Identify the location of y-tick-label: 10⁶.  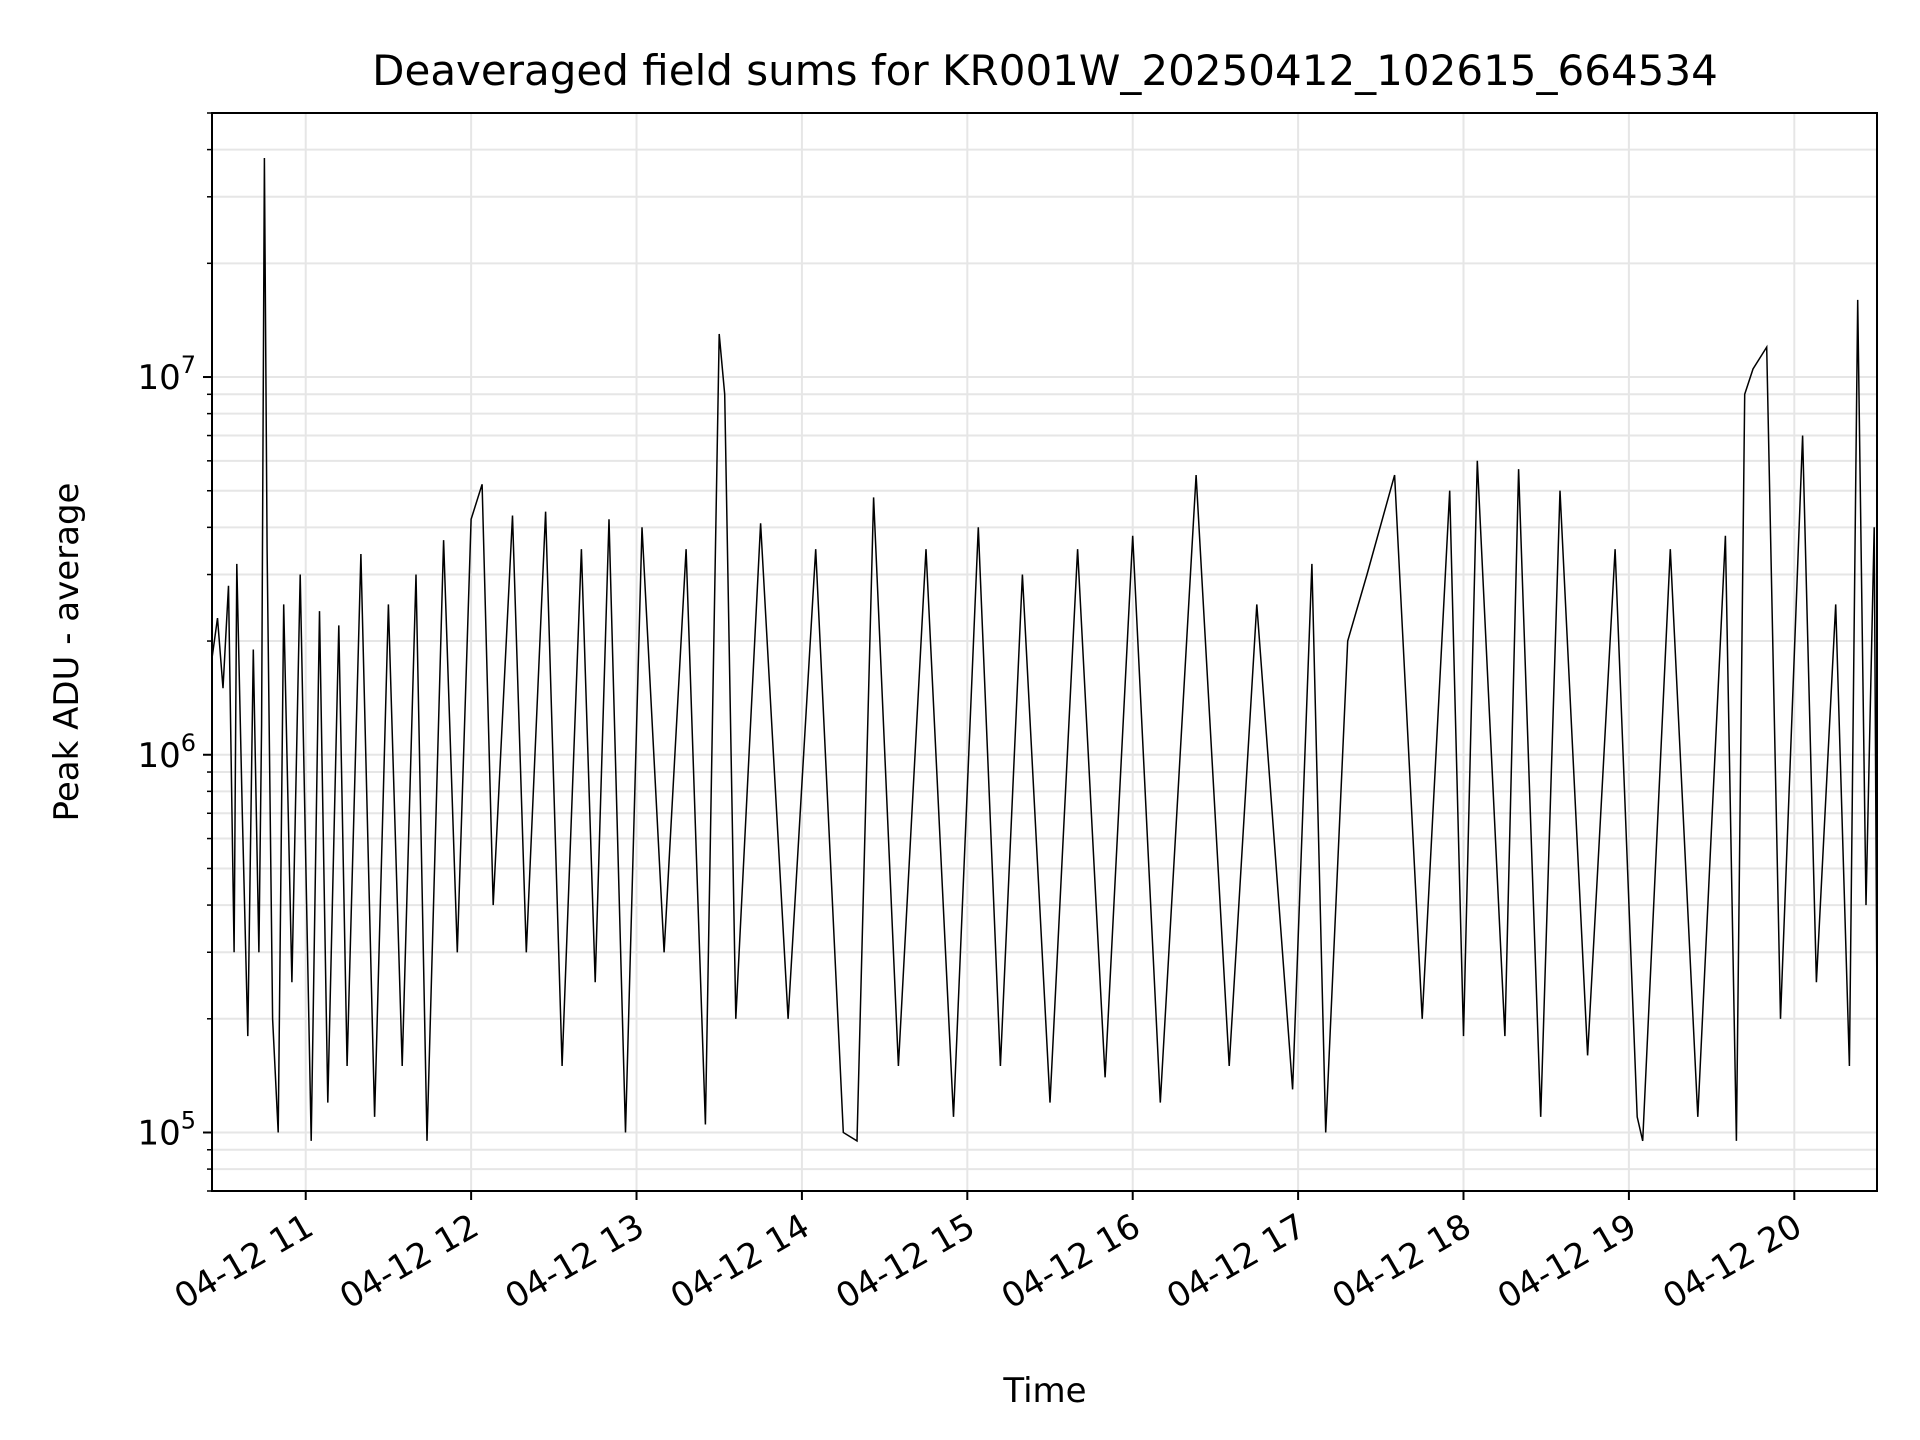
(166, 752).